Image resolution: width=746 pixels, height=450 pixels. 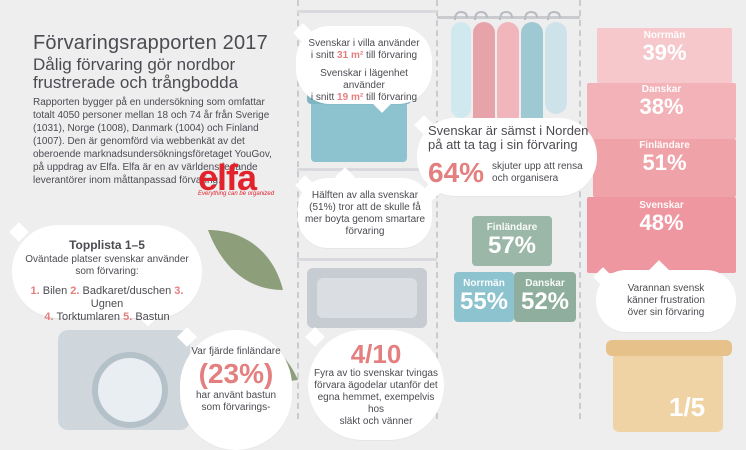 I want to click on bottom-right-value: 1/5, so click(x=687, y=407).